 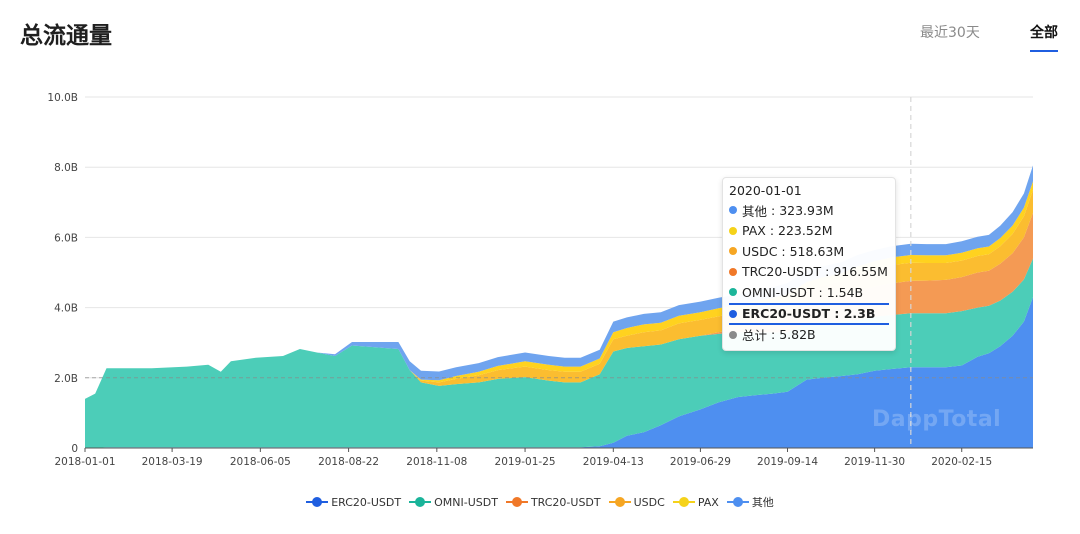 I want to click on y-tick-label: 8.0B, so click(x=66, y=168).